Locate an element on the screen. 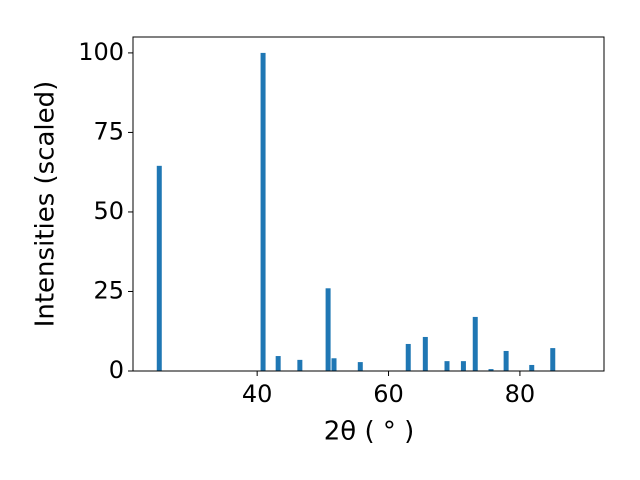  y-axis-label: Intensities (scaled) is located at coordinates (46, 204).